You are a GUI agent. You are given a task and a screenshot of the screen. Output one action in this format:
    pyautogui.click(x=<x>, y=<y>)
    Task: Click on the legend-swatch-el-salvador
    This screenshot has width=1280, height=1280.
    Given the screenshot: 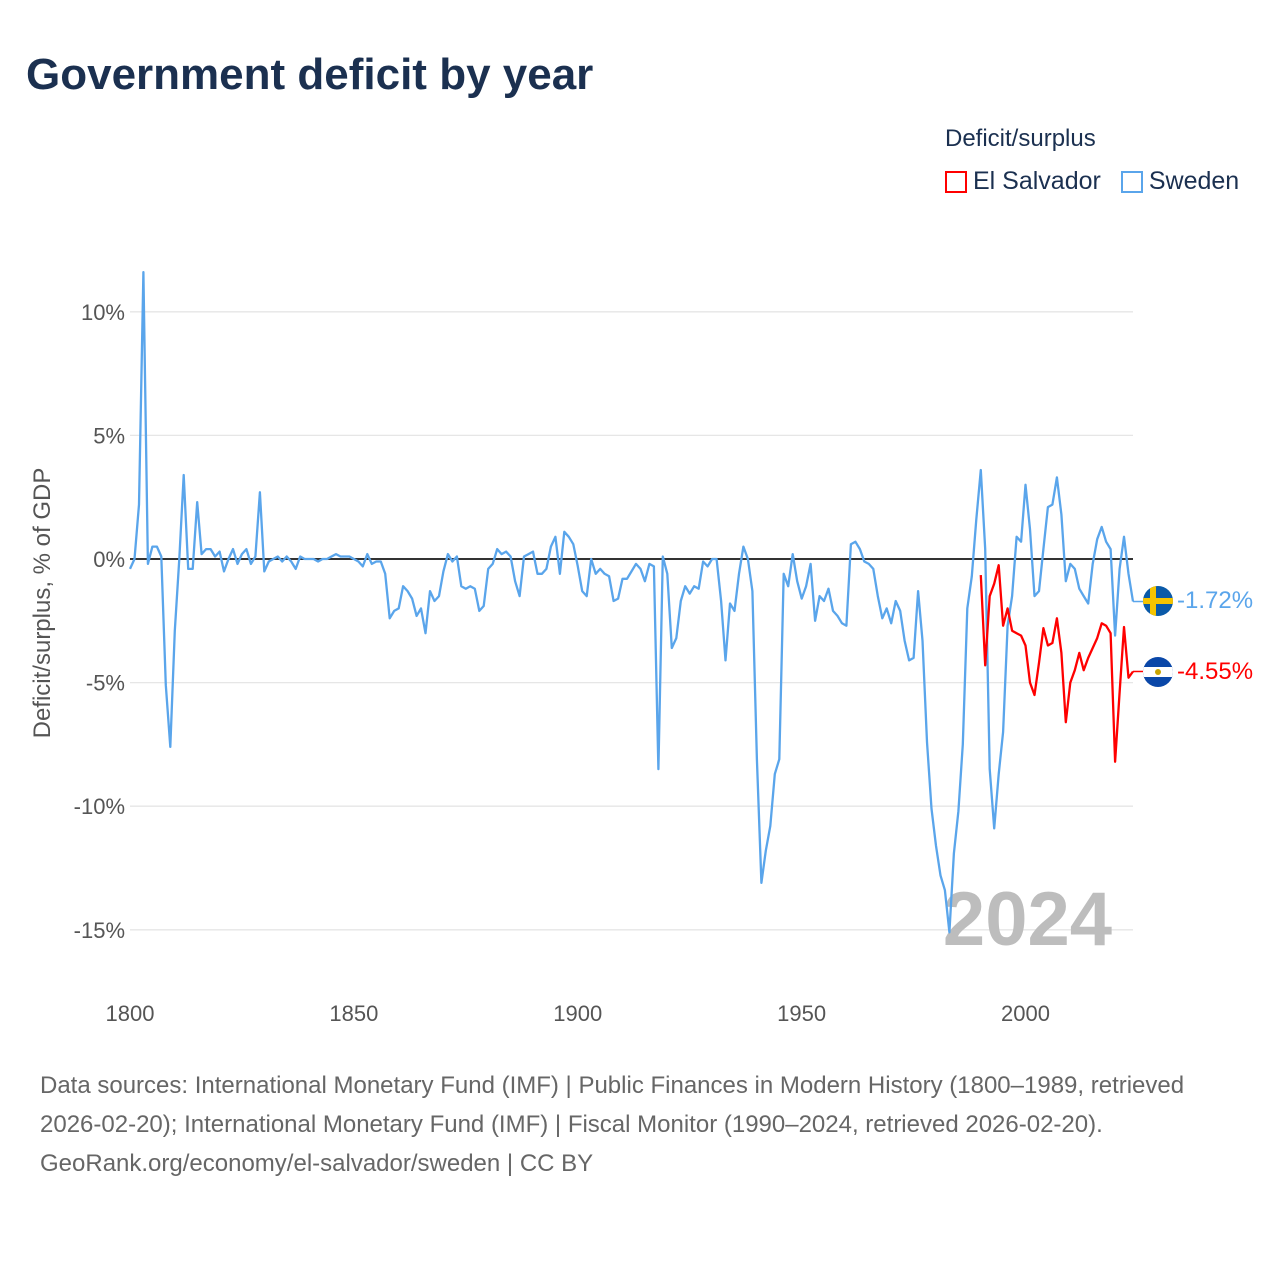 What is the action you would take?
    pyautogui.click(x=956, y=181)
    